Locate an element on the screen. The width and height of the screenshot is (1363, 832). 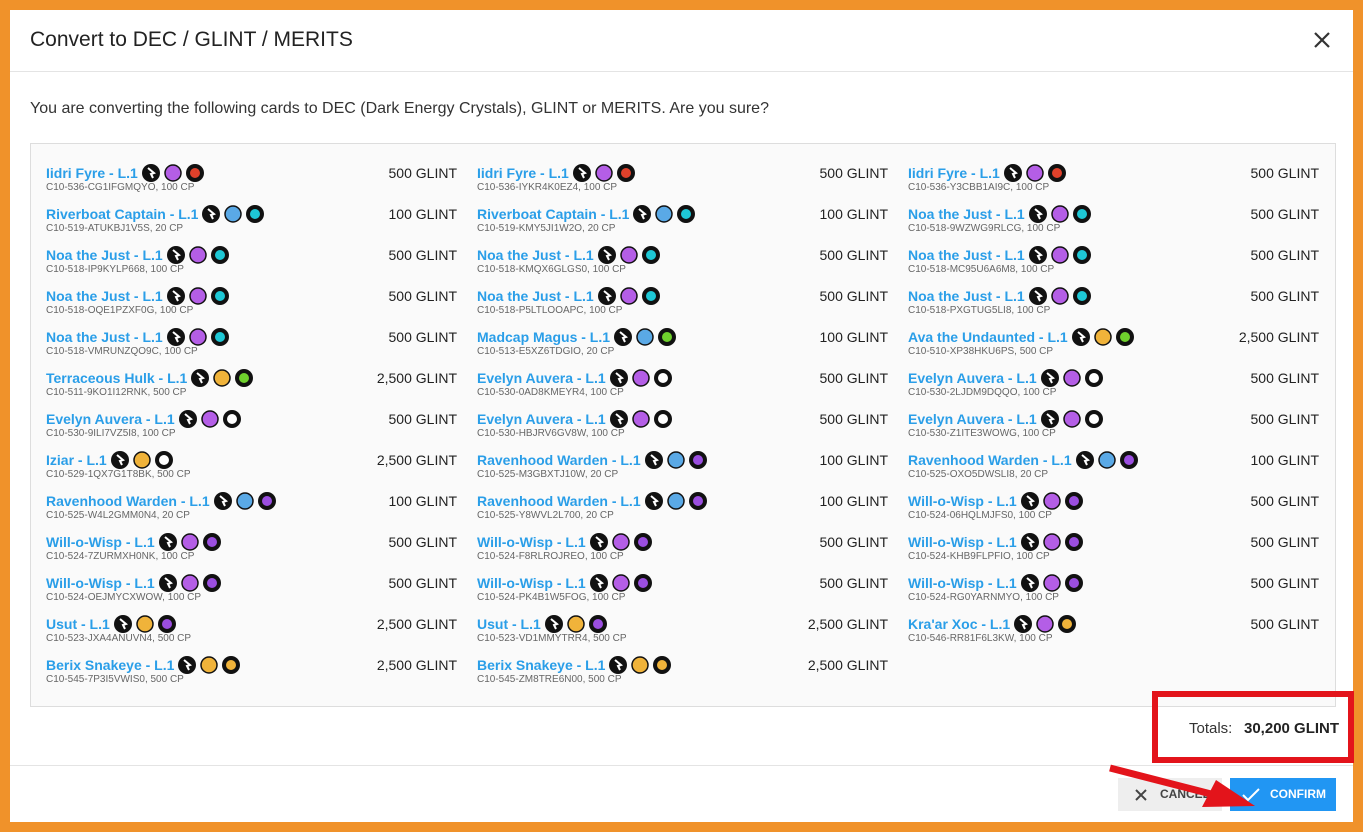
card-id: C10-524-OEJMYCXWOW, 100 CP is located at coordinates (124, 597).